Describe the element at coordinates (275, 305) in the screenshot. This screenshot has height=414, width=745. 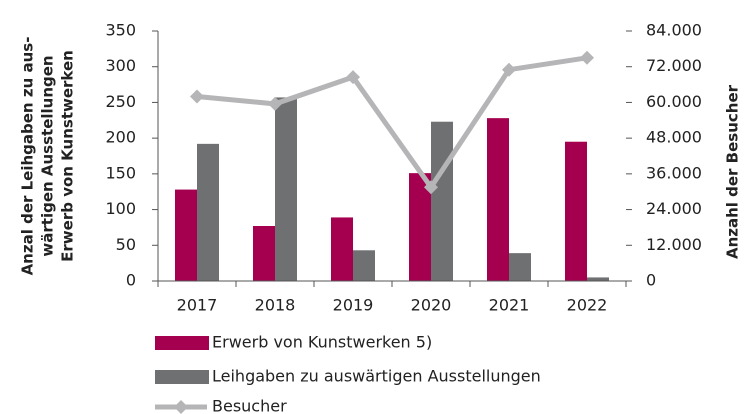
I see `x-tick-label: 2018` at that location.